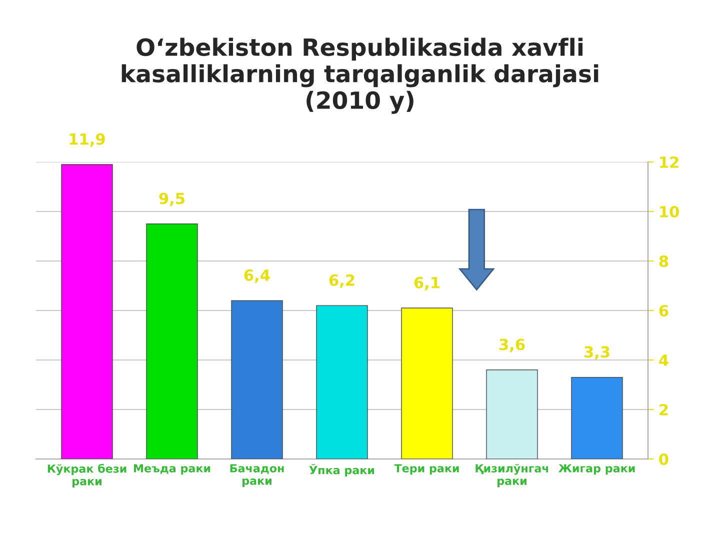 This screenshot has width=720, height=540. Describe the element at coordinates (426, 469) in the screenshot. I see `x-tick-label: Тери раки` at that location.